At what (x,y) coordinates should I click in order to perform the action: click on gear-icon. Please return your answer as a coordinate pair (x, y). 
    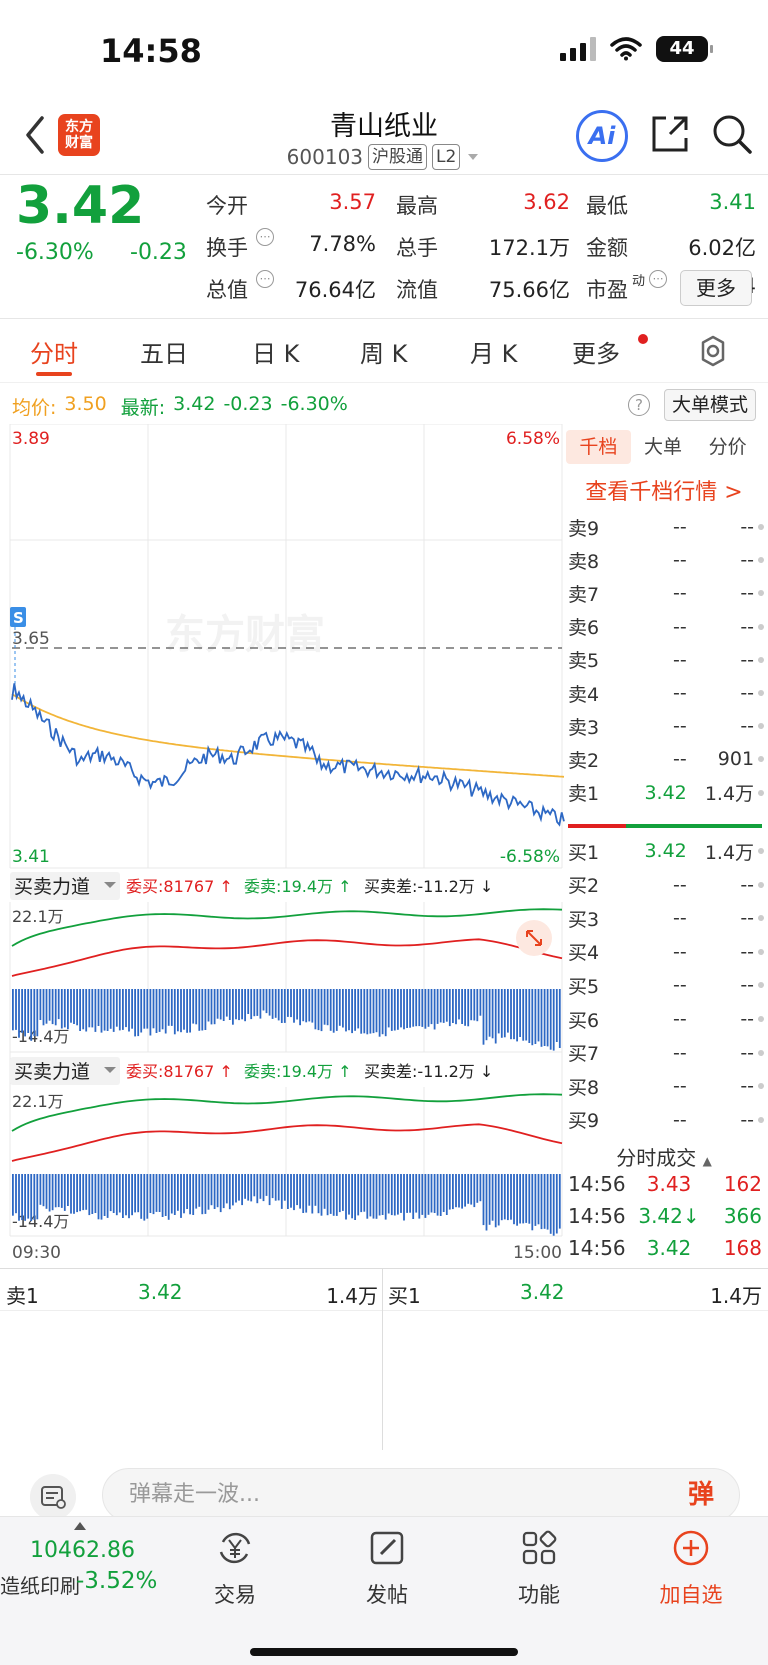
    Looking at the image, I should click on (713, 351).